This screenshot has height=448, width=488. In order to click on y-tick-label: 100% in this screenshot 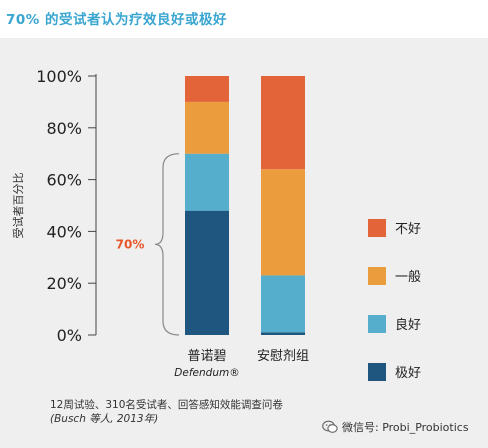, I will do `click(59, 76)`.